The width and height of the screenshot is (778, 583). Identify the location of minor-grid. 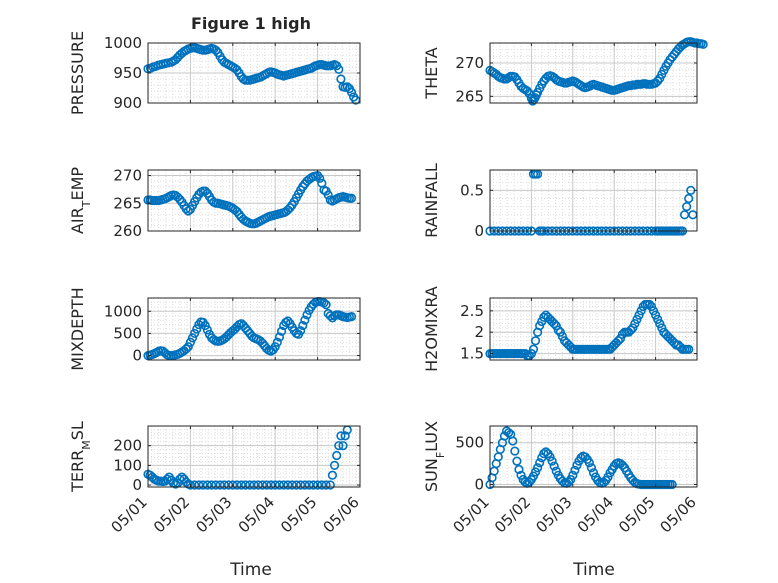
(593, 201).